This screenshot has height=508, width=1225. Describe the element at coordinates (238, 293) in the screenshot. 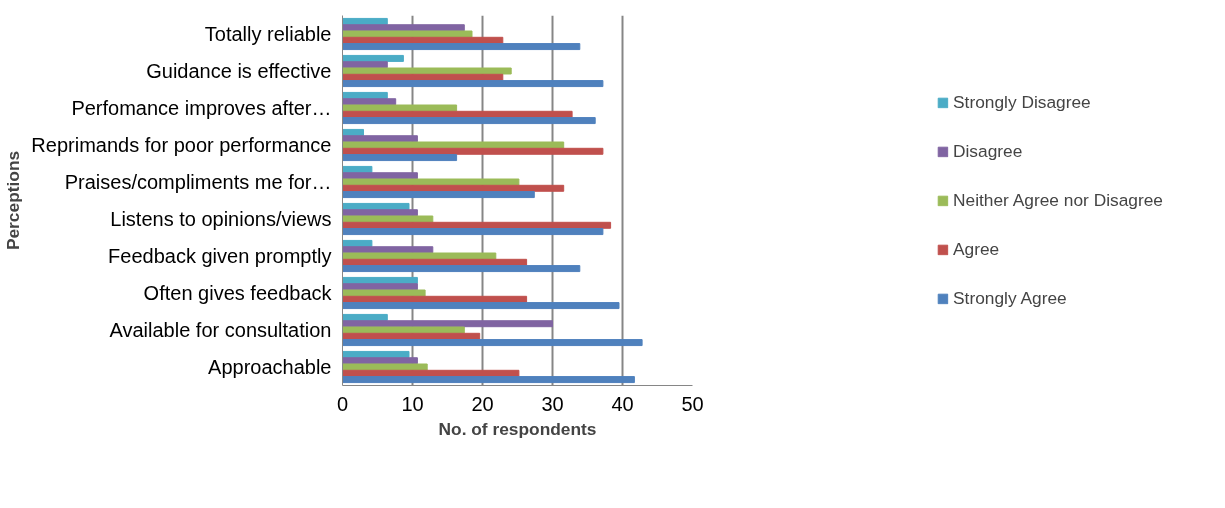

I see `y-tick-label: Often gives feedback` at that location.